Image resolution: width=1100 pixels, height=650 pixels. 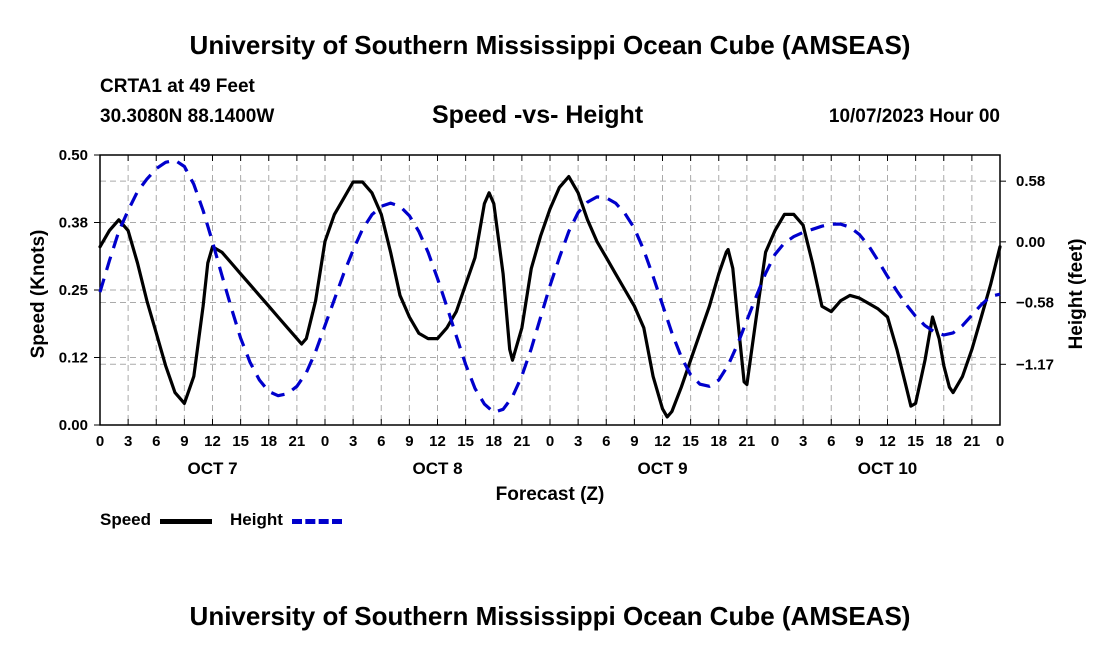 What do you see at coordinates (437, 468) in the screenshot?
I see `day-label: OCT 8` at bounding box center [437, 468].